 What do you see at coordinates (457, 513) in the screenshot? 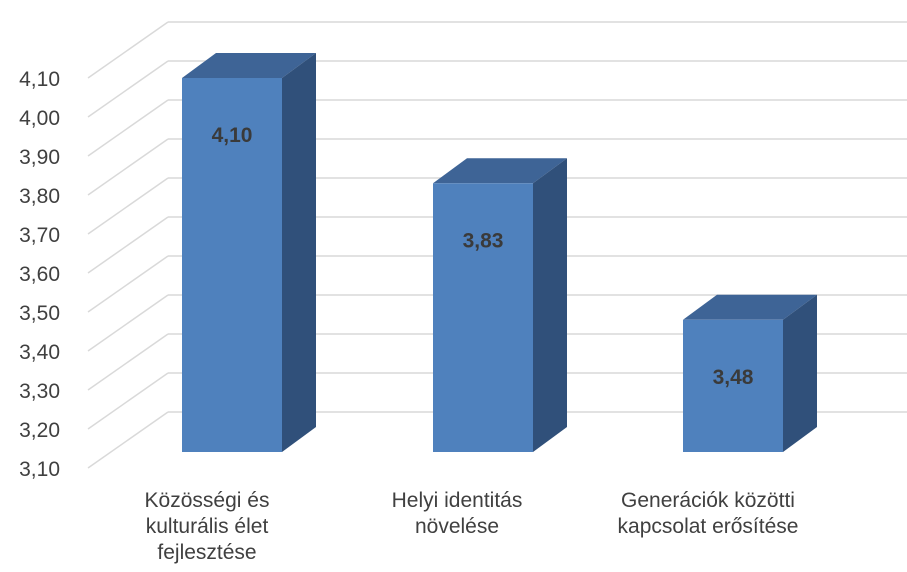
I see `category-label-1: Helyi identitás növelése` at bounding box center [457, 513].